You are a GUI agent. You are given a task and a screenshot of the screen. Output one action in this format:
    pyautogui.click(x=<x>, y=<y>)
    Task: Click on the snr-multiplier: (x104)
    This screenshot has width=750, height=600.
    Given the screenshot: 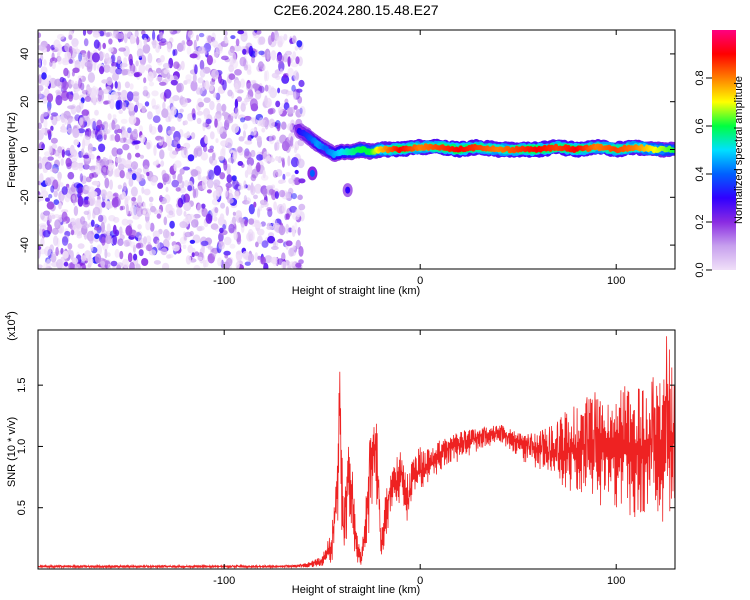 What is the action you would take?
    pyautogui.click(x=11, y=326)
    